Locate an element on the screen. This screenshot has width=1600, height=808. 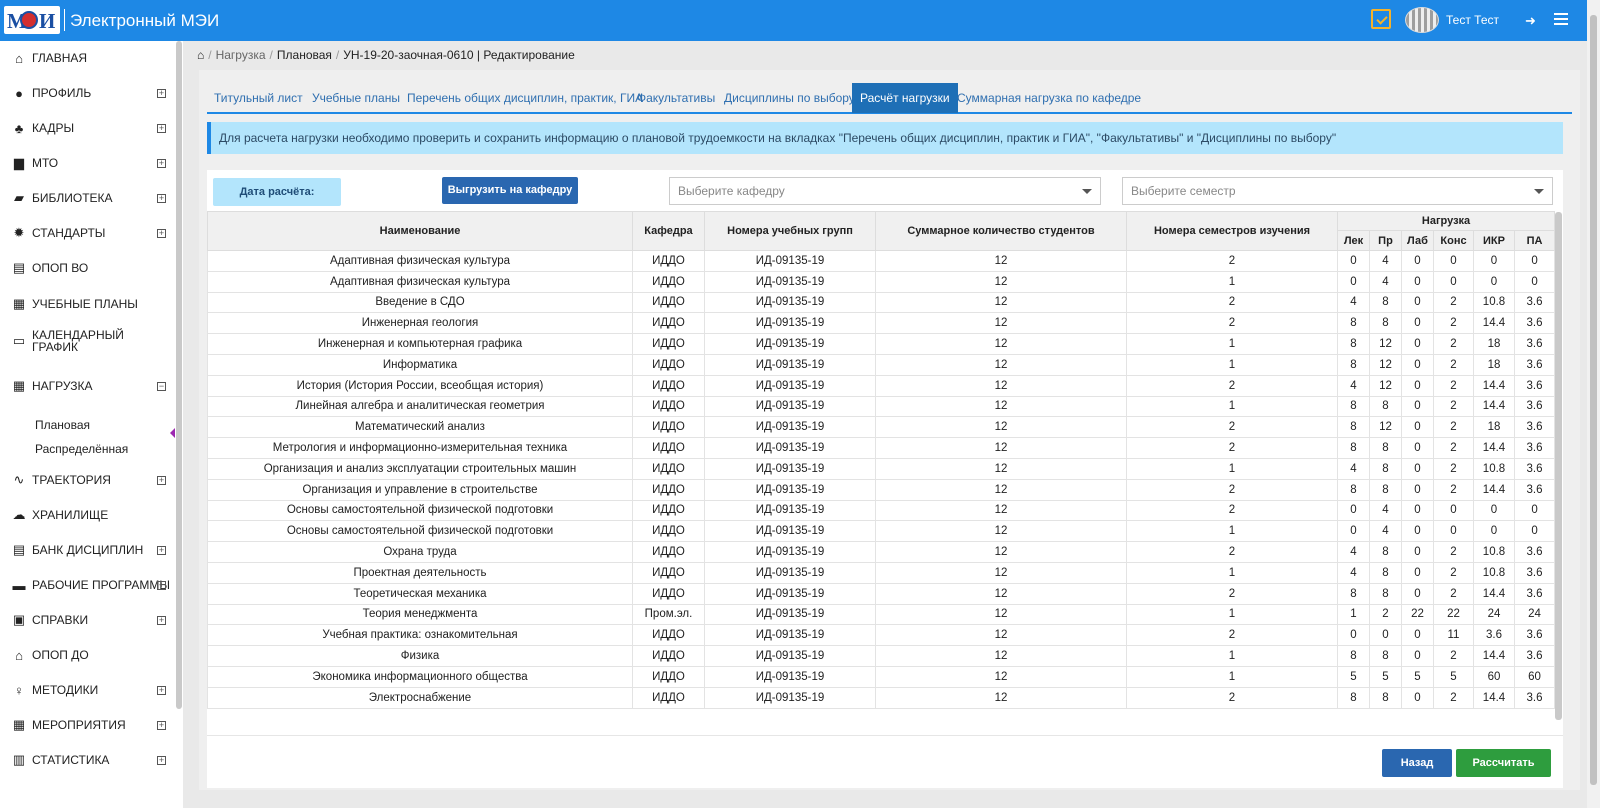
export-to-department-button: Выгрузить на кафедру is located at coordinates (510, 190).